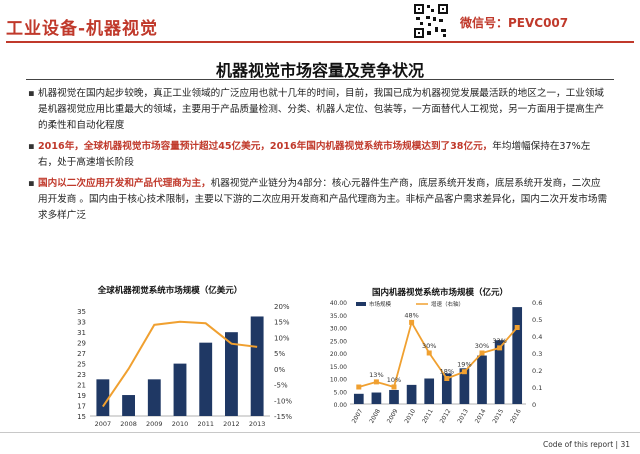 This screenshot has width=640, height=454. Describe the element at coordinates (447, 304) in the screenshot. I see `legend-label: 增速（右轴）` at that location.